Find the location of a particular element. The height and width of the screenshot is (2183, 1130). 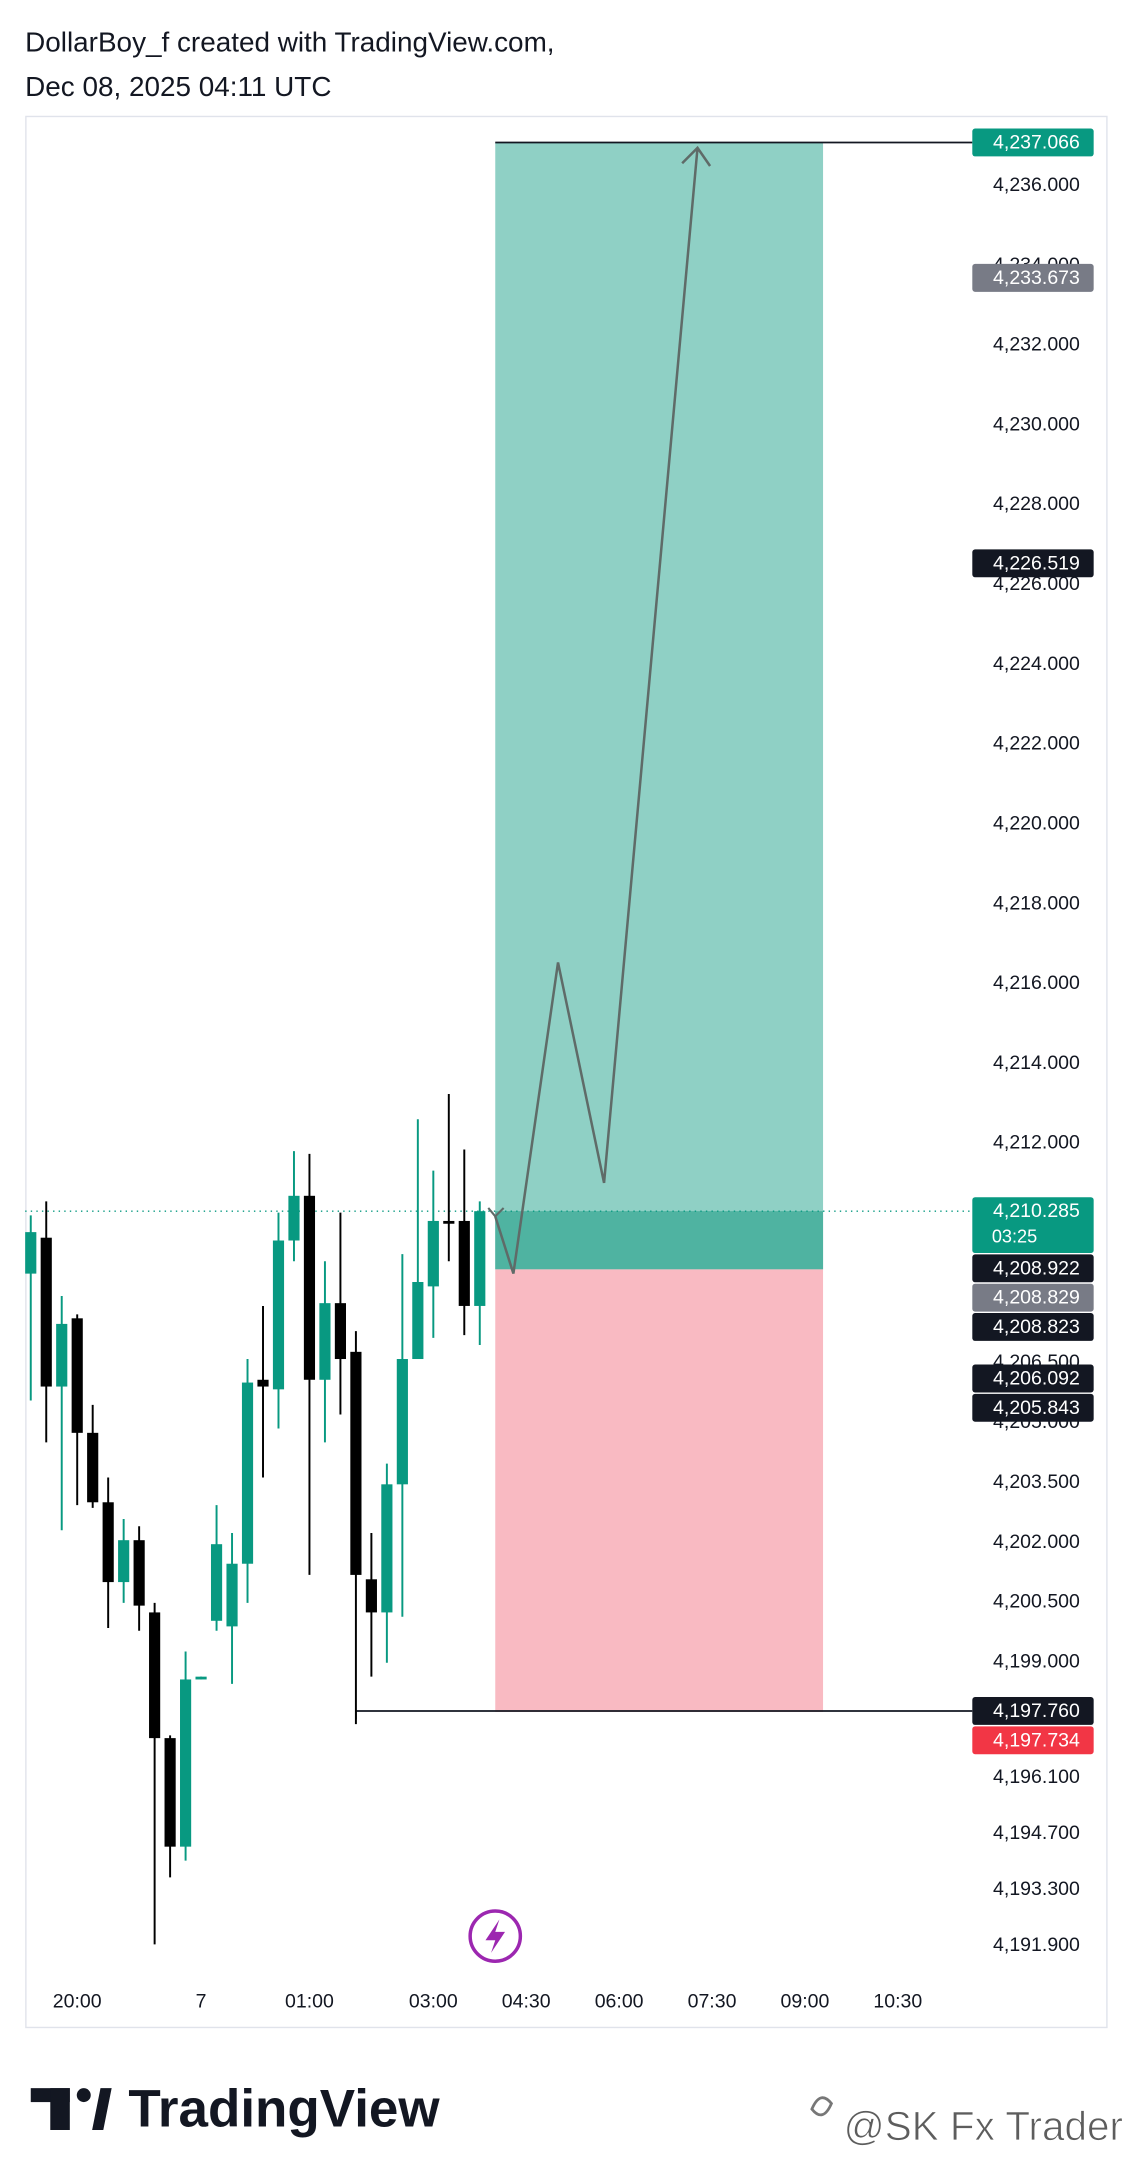

y-tick-label: 4,218.000 is located at coordinates (1036, 903).